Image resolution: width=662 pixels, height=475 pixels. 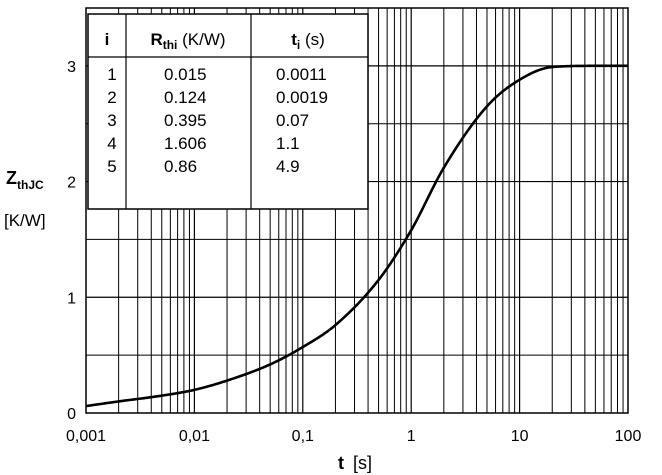 What do you see at coordinates (185, 120) in the screenshot?
I see `table-cell-rth: 0.395` at bounding box center [185, 120].